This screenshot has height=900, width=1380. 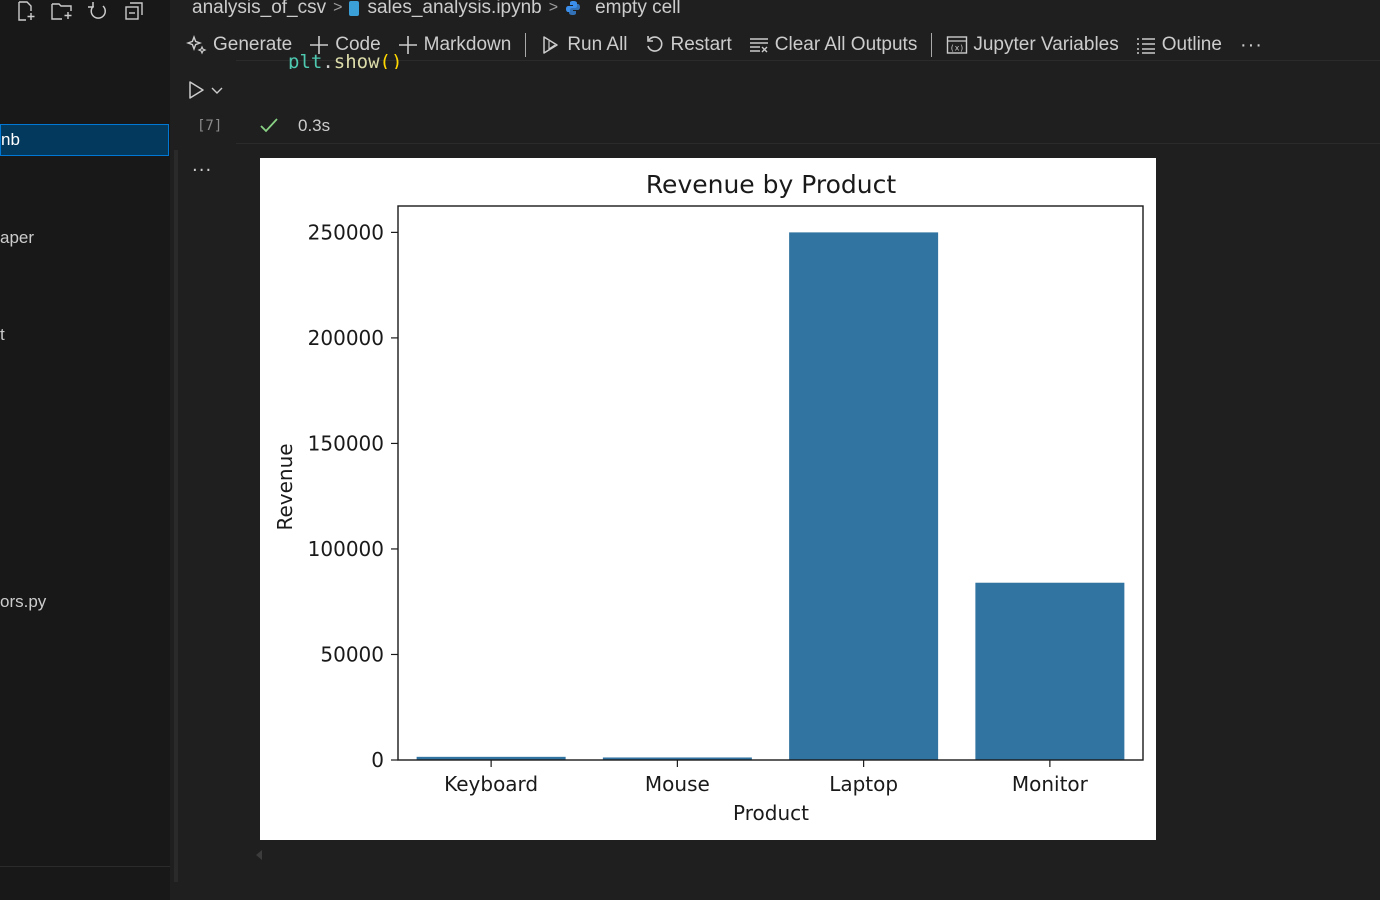 I want to click on jupyter-variables-label: Jupyter Variables, so click(x=1046, y=44).